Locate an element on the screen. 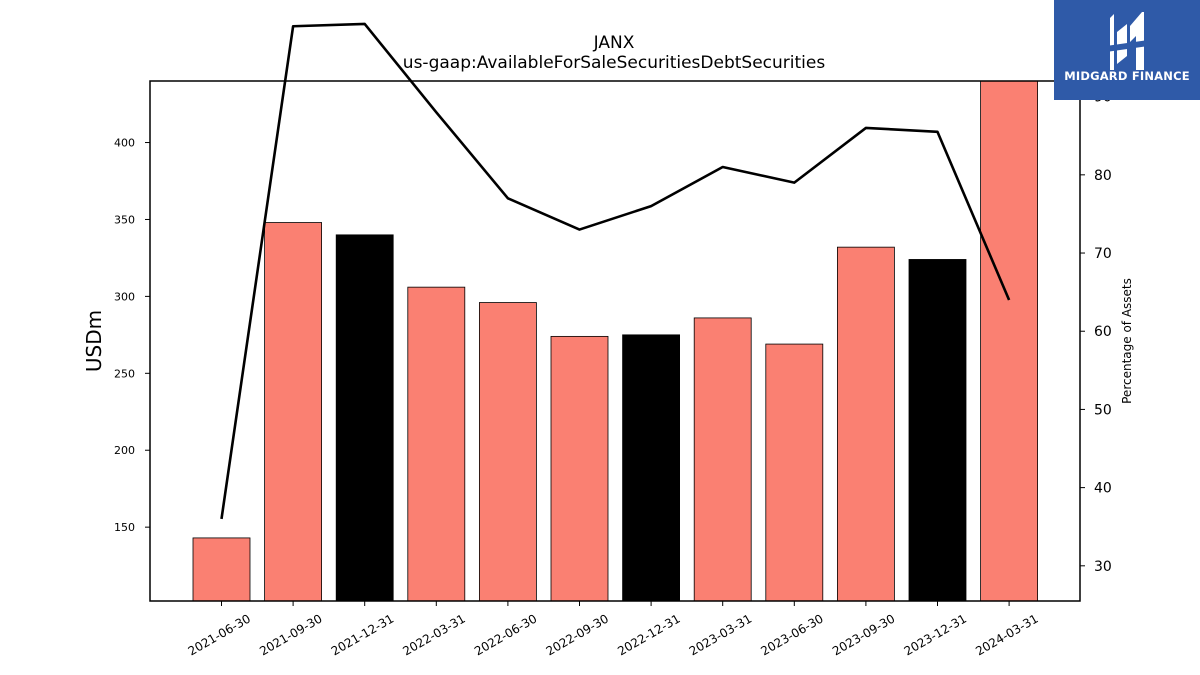 The width and height of the screenshot is (1200, 675). x-tick-label: 2022-03-31 is located at coordinates (433, 634).